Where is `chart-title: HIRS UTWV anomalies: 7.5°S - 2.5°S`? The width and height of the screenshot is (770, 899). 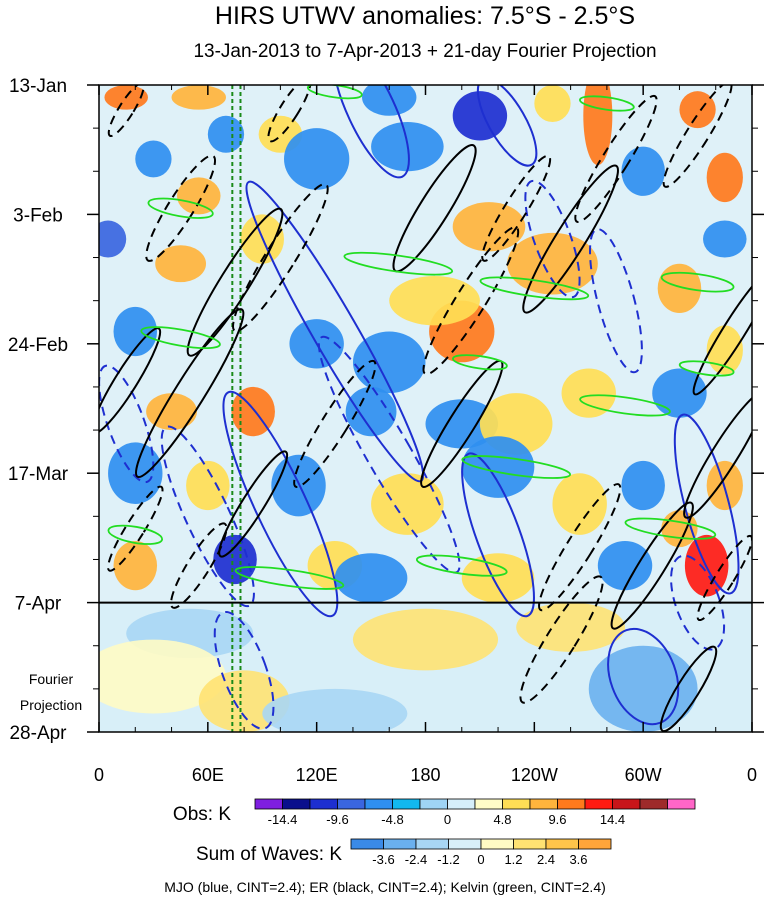 chart-title: HIRS UTWV anomalies: 7.5°S - 2.5°S is located at coordinates (425, 16).